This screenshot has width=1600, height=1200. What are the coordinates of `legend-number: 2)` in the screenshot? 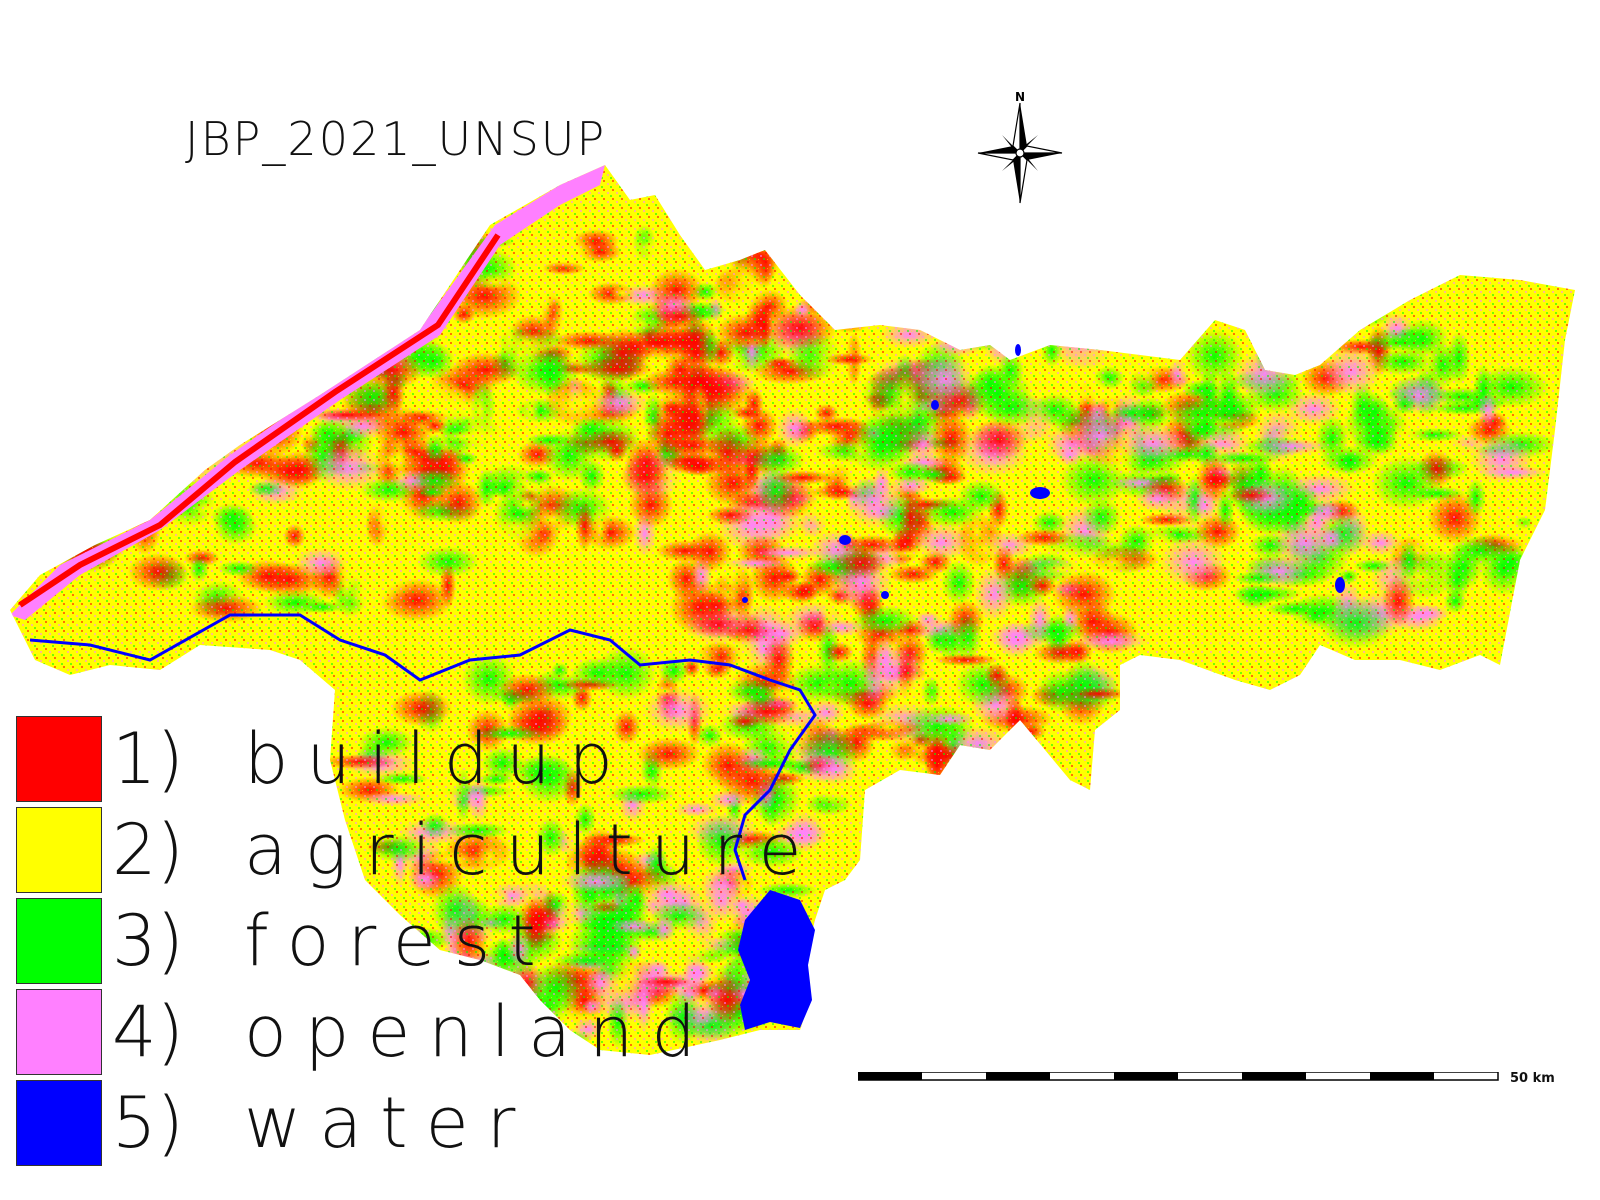 It's located at (148, 850).